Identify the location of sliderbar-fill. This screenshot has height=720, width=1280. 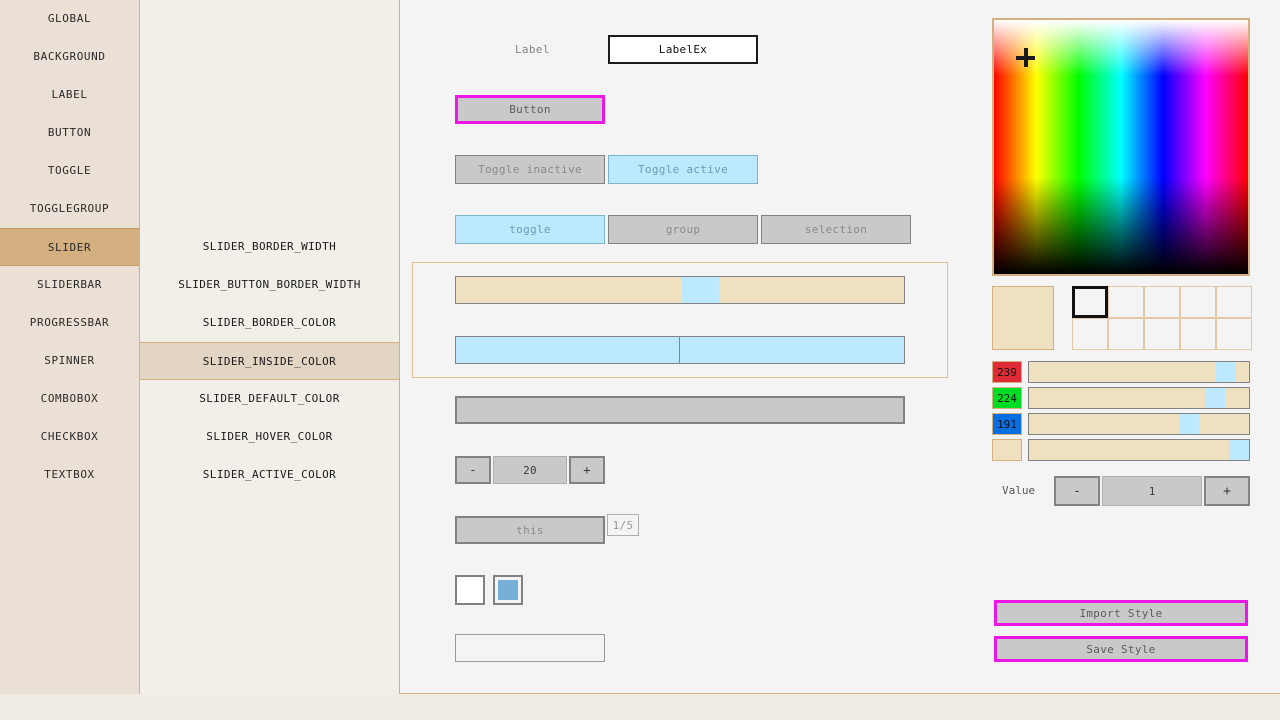
(568, 350).